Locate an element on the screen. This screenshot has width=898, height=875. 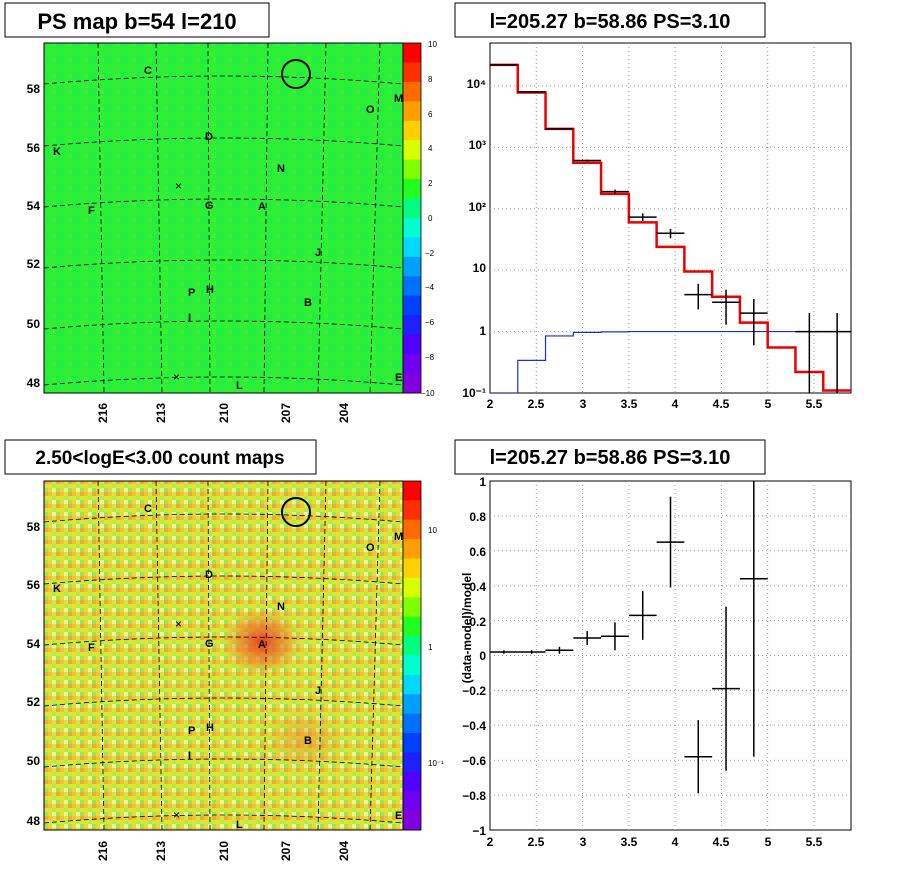
colorbar-tick: −10 is located at coordinates (428, 393).